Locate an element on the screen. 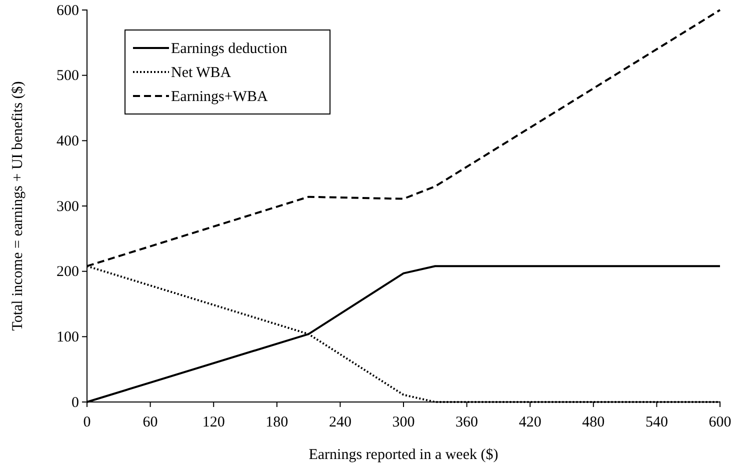 This screenshot has height=467, width=737. x-tick-label: 420 is located at coordinates (530, 422).